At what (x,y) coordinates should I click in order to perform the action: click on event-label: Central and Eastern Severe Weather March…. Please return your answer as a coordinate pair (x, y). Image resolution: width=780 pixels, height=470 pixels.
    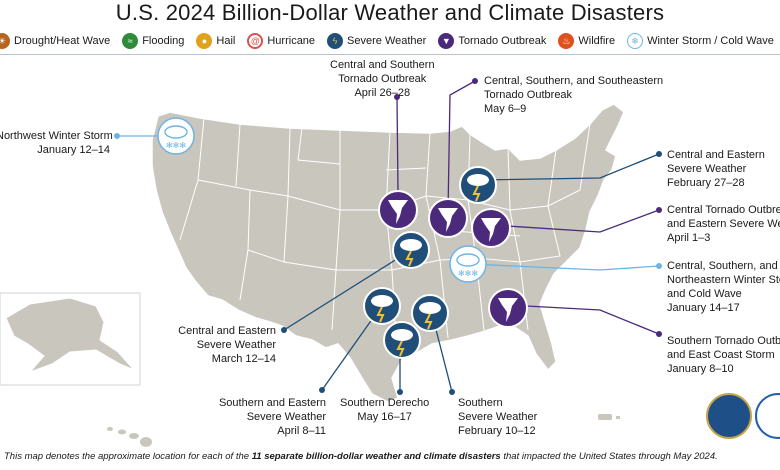
    Looking at the image, I should click on (227, 345).